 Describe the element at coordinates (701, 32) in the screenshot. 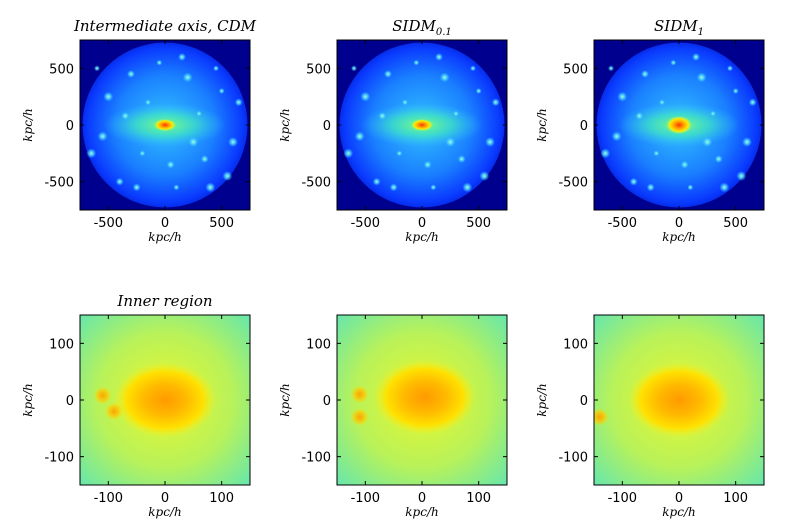

I see `panel-title-subscript: 1` at that location.